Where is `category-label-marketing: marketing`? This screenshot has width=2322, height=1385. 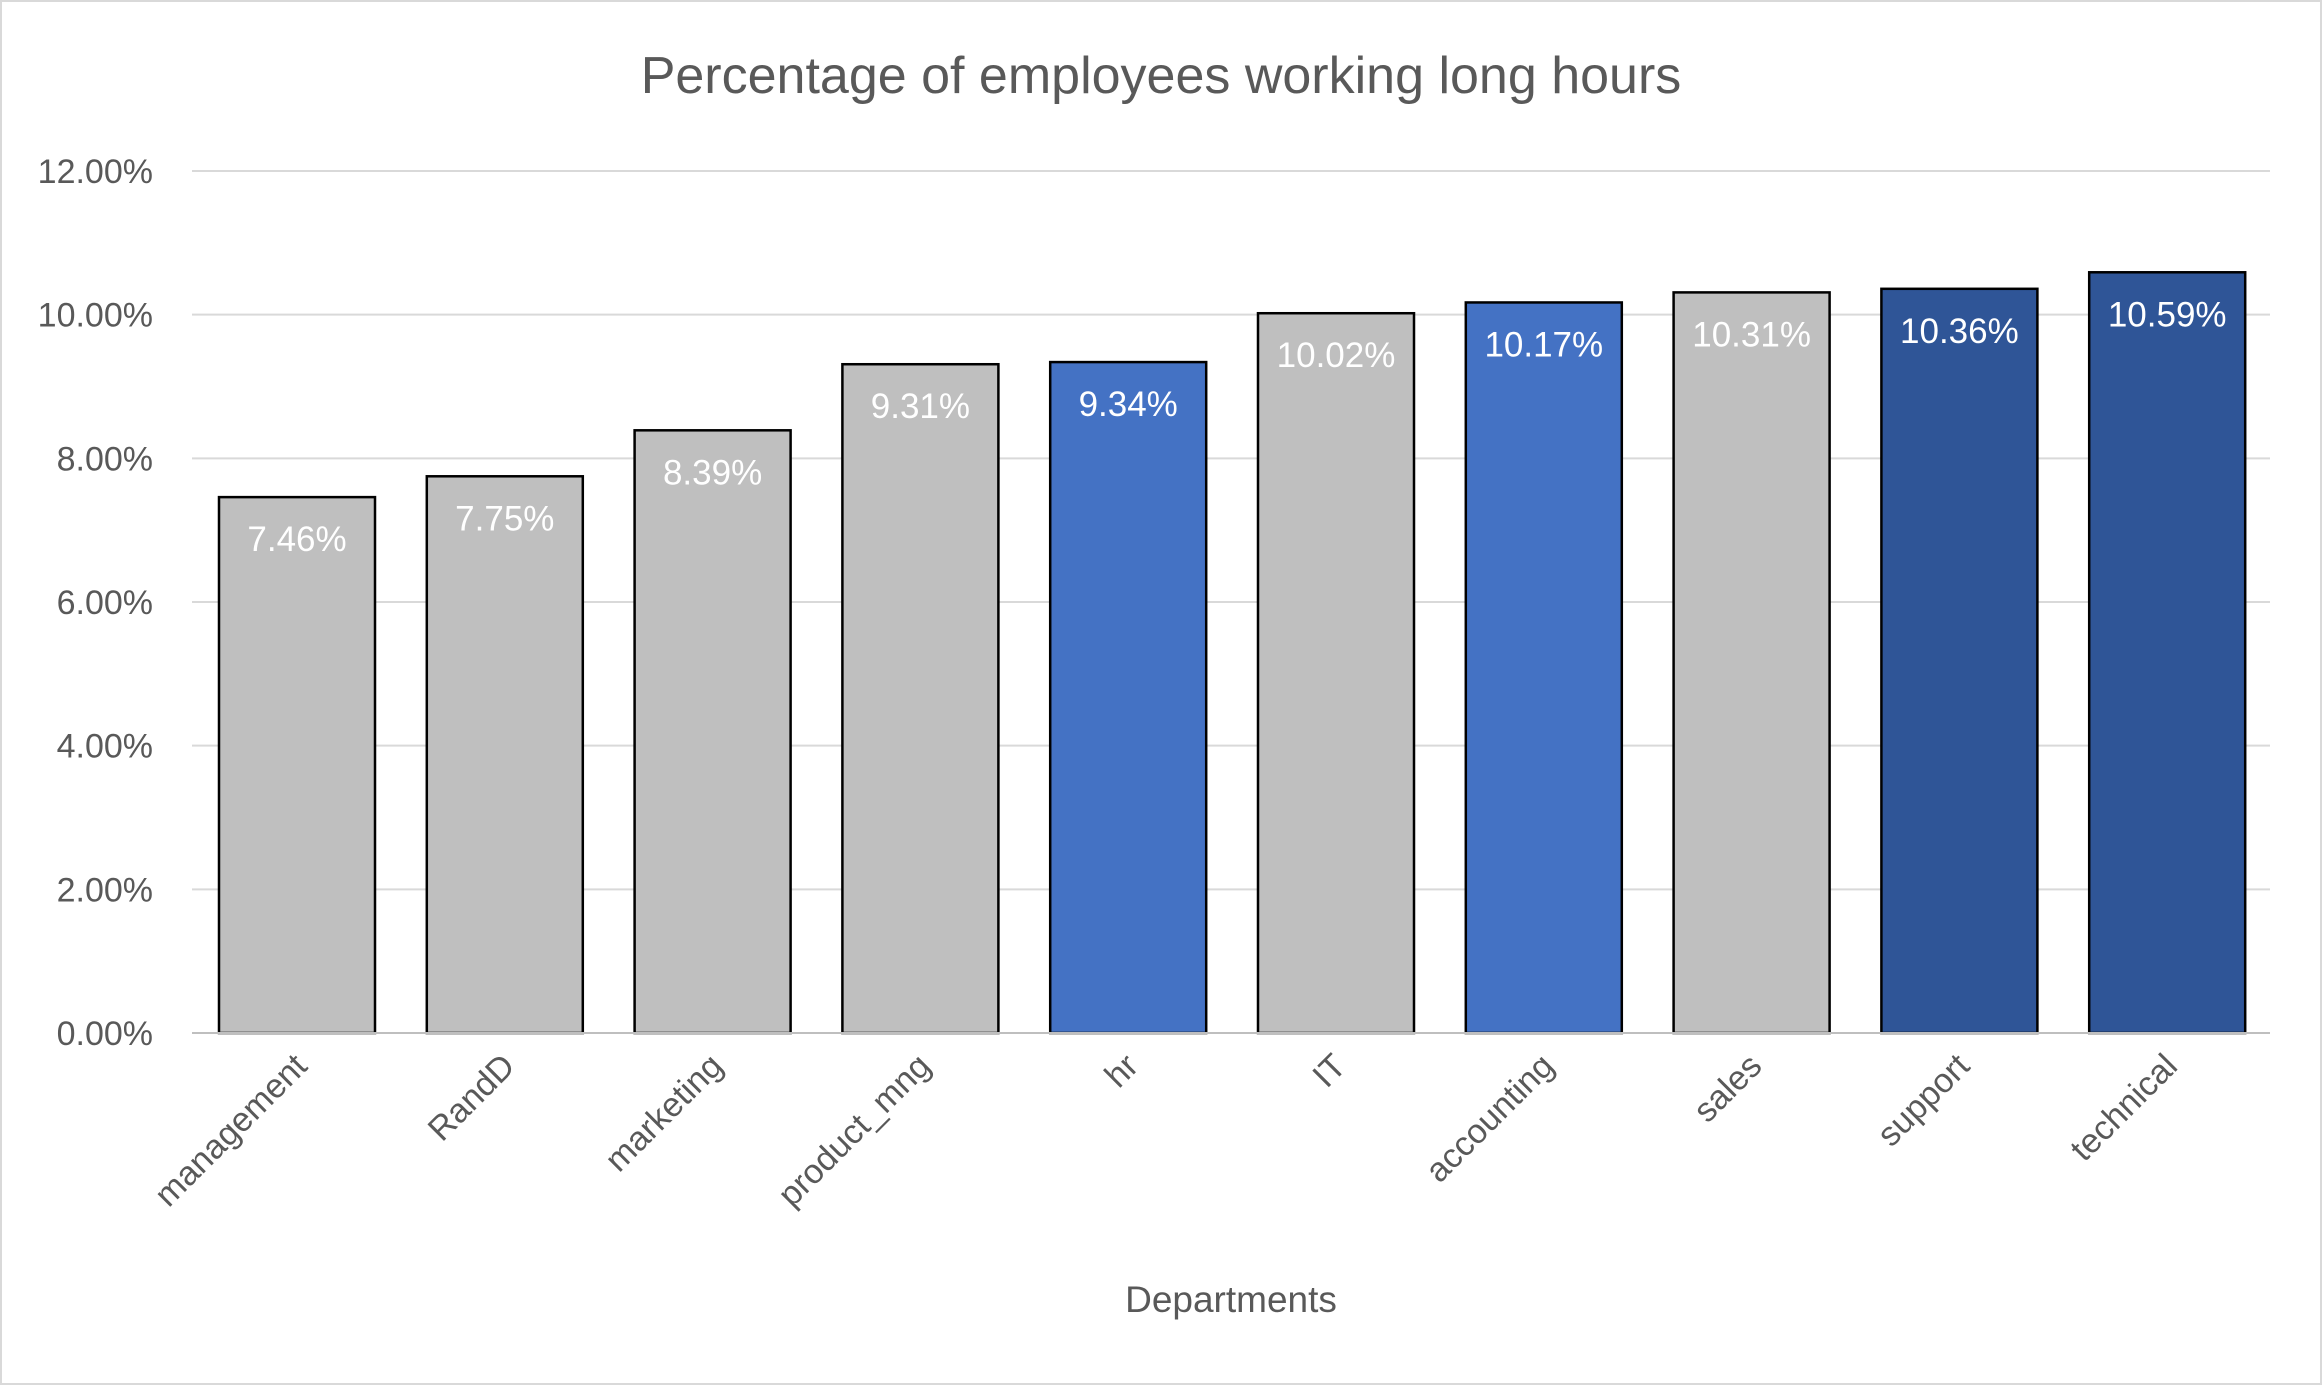 category-label-marketing: marketing is located at coordinates (664, 1113).